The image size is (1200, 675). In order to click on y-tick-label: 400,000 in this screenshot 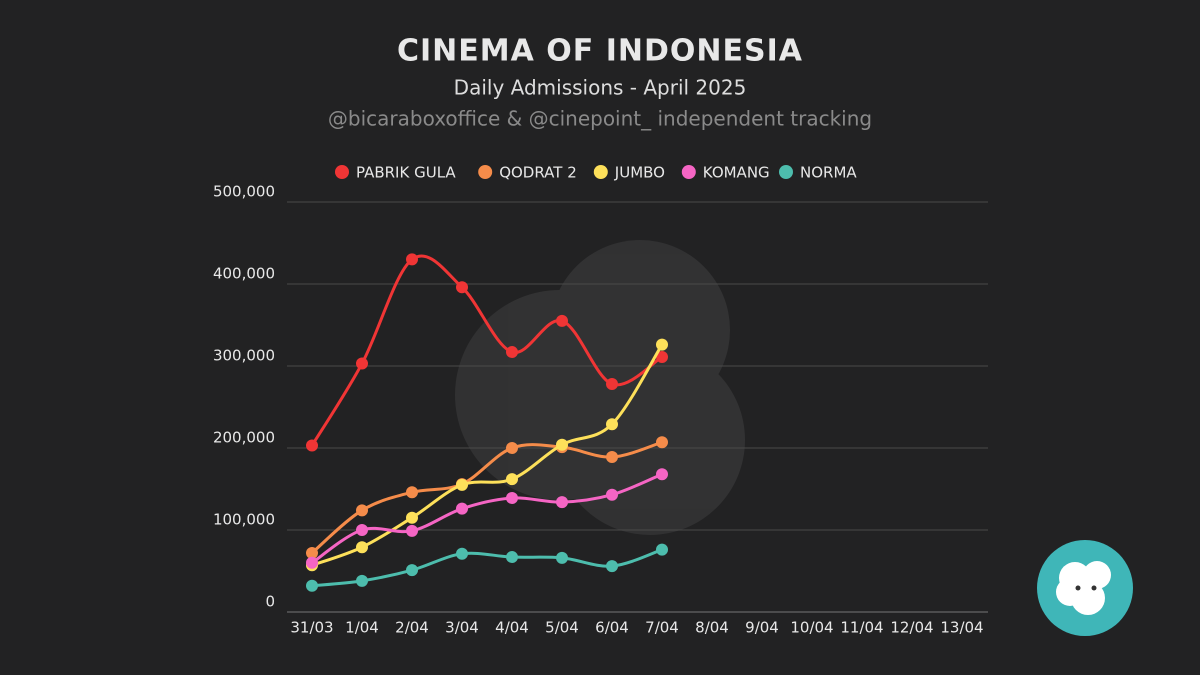, I will do `click(244, 274)`.